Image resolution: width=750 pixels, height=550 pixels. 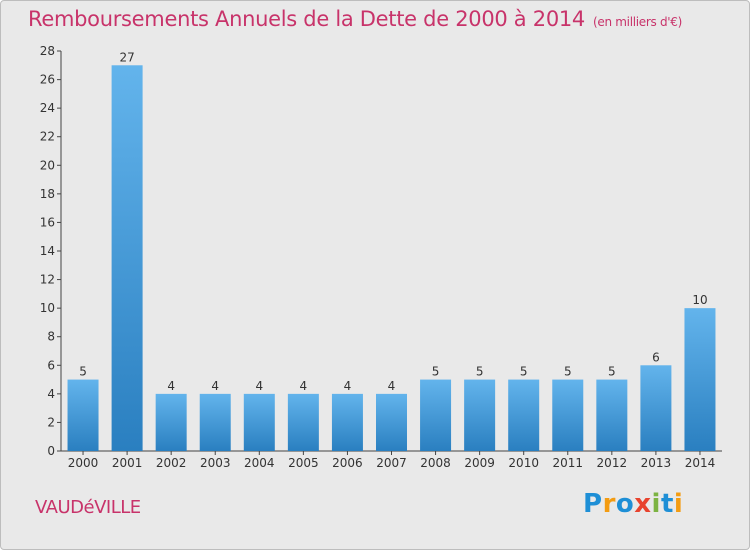 What do you see at coordinates (612, 463) in the screenshot?
I see `x-tick-label: 2012` at bounding box center [612, 463].